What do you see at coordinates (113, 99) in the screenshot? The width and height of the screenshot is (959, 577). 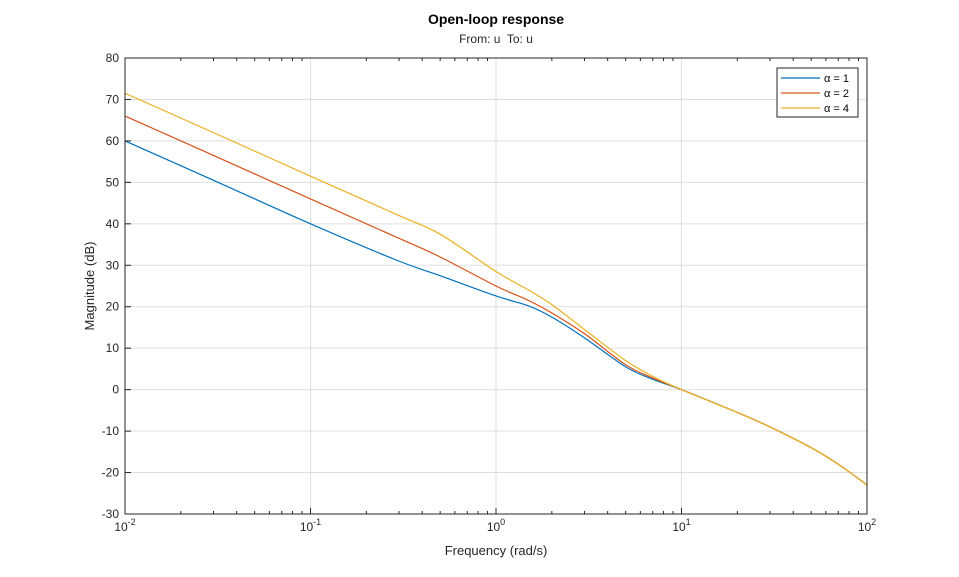 I see `y-tick-label: 70` at bounding box center [113, 99].